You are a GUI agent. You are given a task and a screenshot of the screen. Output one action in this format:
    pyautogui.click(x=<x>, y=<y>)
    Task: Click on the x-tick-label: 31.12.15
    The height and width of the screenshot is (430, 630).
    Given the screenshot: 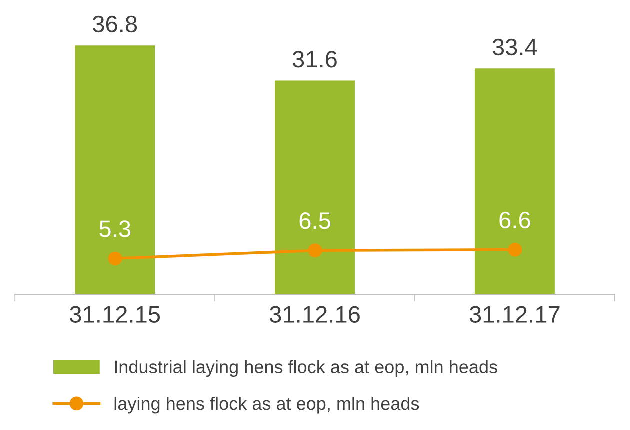 What is the action you would take?
    pyautogui.click(x=115, y=315)
    